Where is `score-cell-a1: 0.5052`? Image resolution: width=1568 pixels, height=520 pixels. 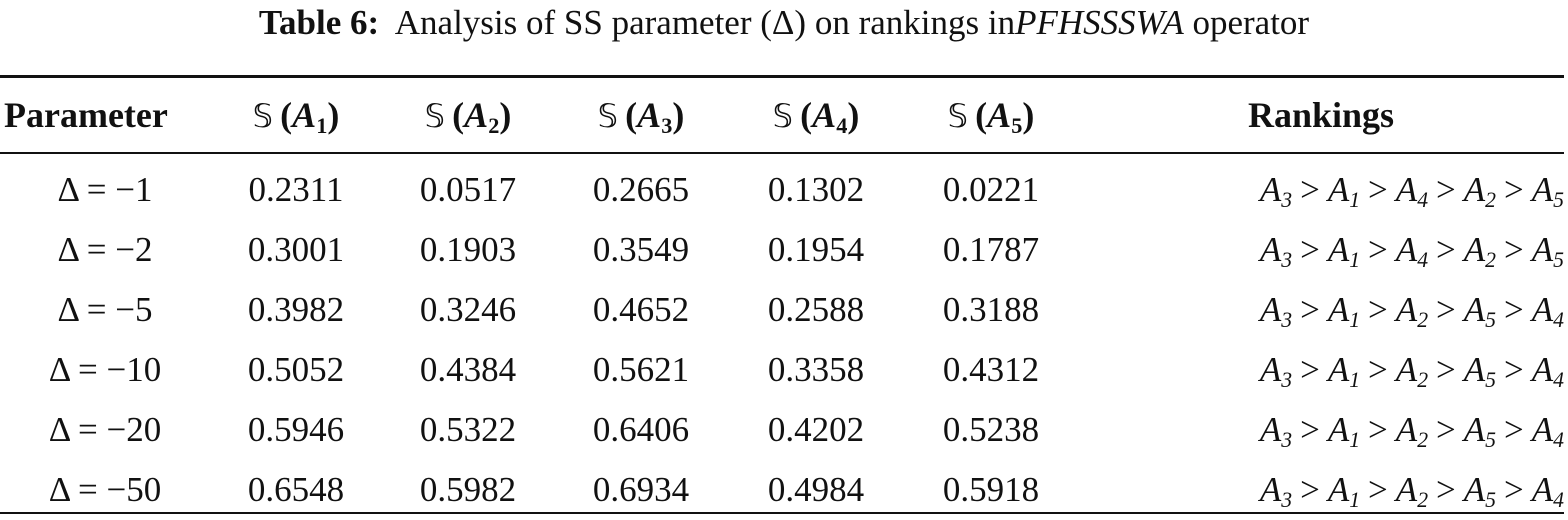 score-cell-a1: 0.5052 is located at coordinates (296, 369).